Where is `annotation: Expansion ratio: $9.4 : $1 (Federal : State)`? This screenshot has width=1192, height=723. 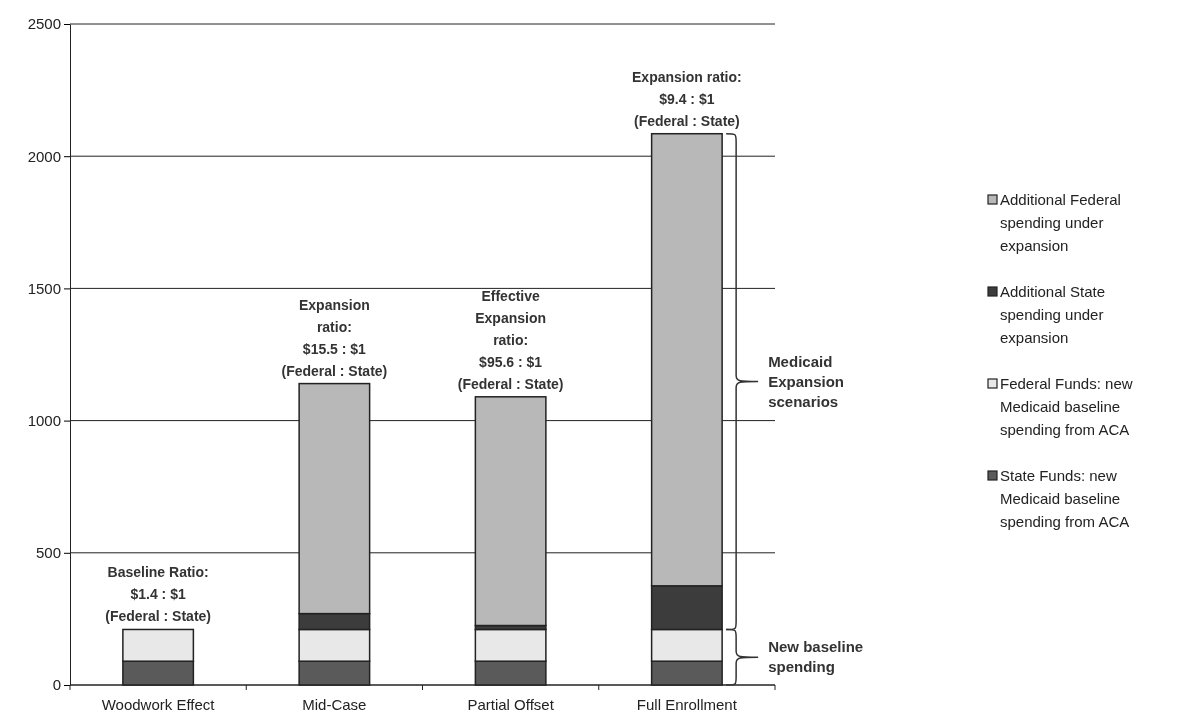
annotation: Expansion ratio: $9.4 : $1 (Federal : State) is located at coordinates (687, 98).